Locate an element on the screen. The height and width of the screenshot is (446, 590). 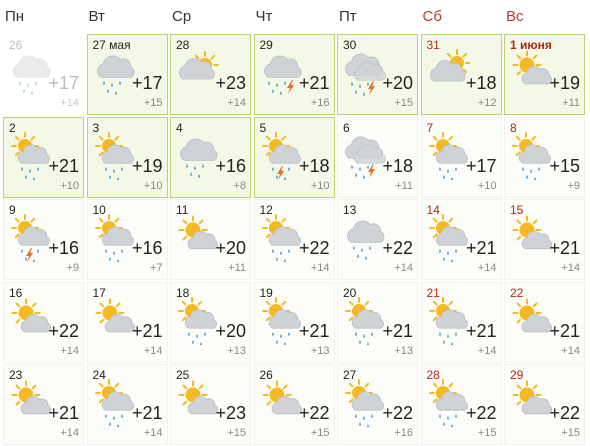
day-number: 23 is located at coordinates (16, 375).